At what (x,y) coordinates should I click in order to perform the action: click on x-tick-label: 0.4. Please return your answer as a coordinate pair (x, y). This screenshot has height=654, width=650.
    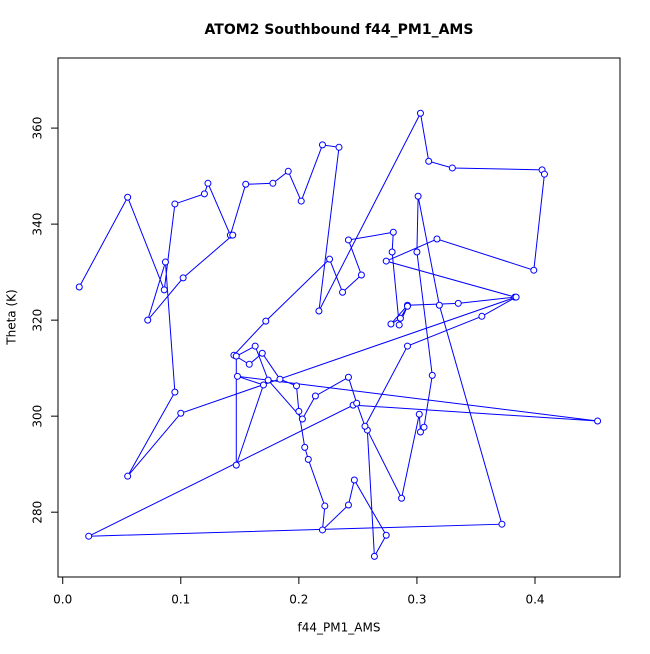
    Looking at the image, I should click on (534, 600).